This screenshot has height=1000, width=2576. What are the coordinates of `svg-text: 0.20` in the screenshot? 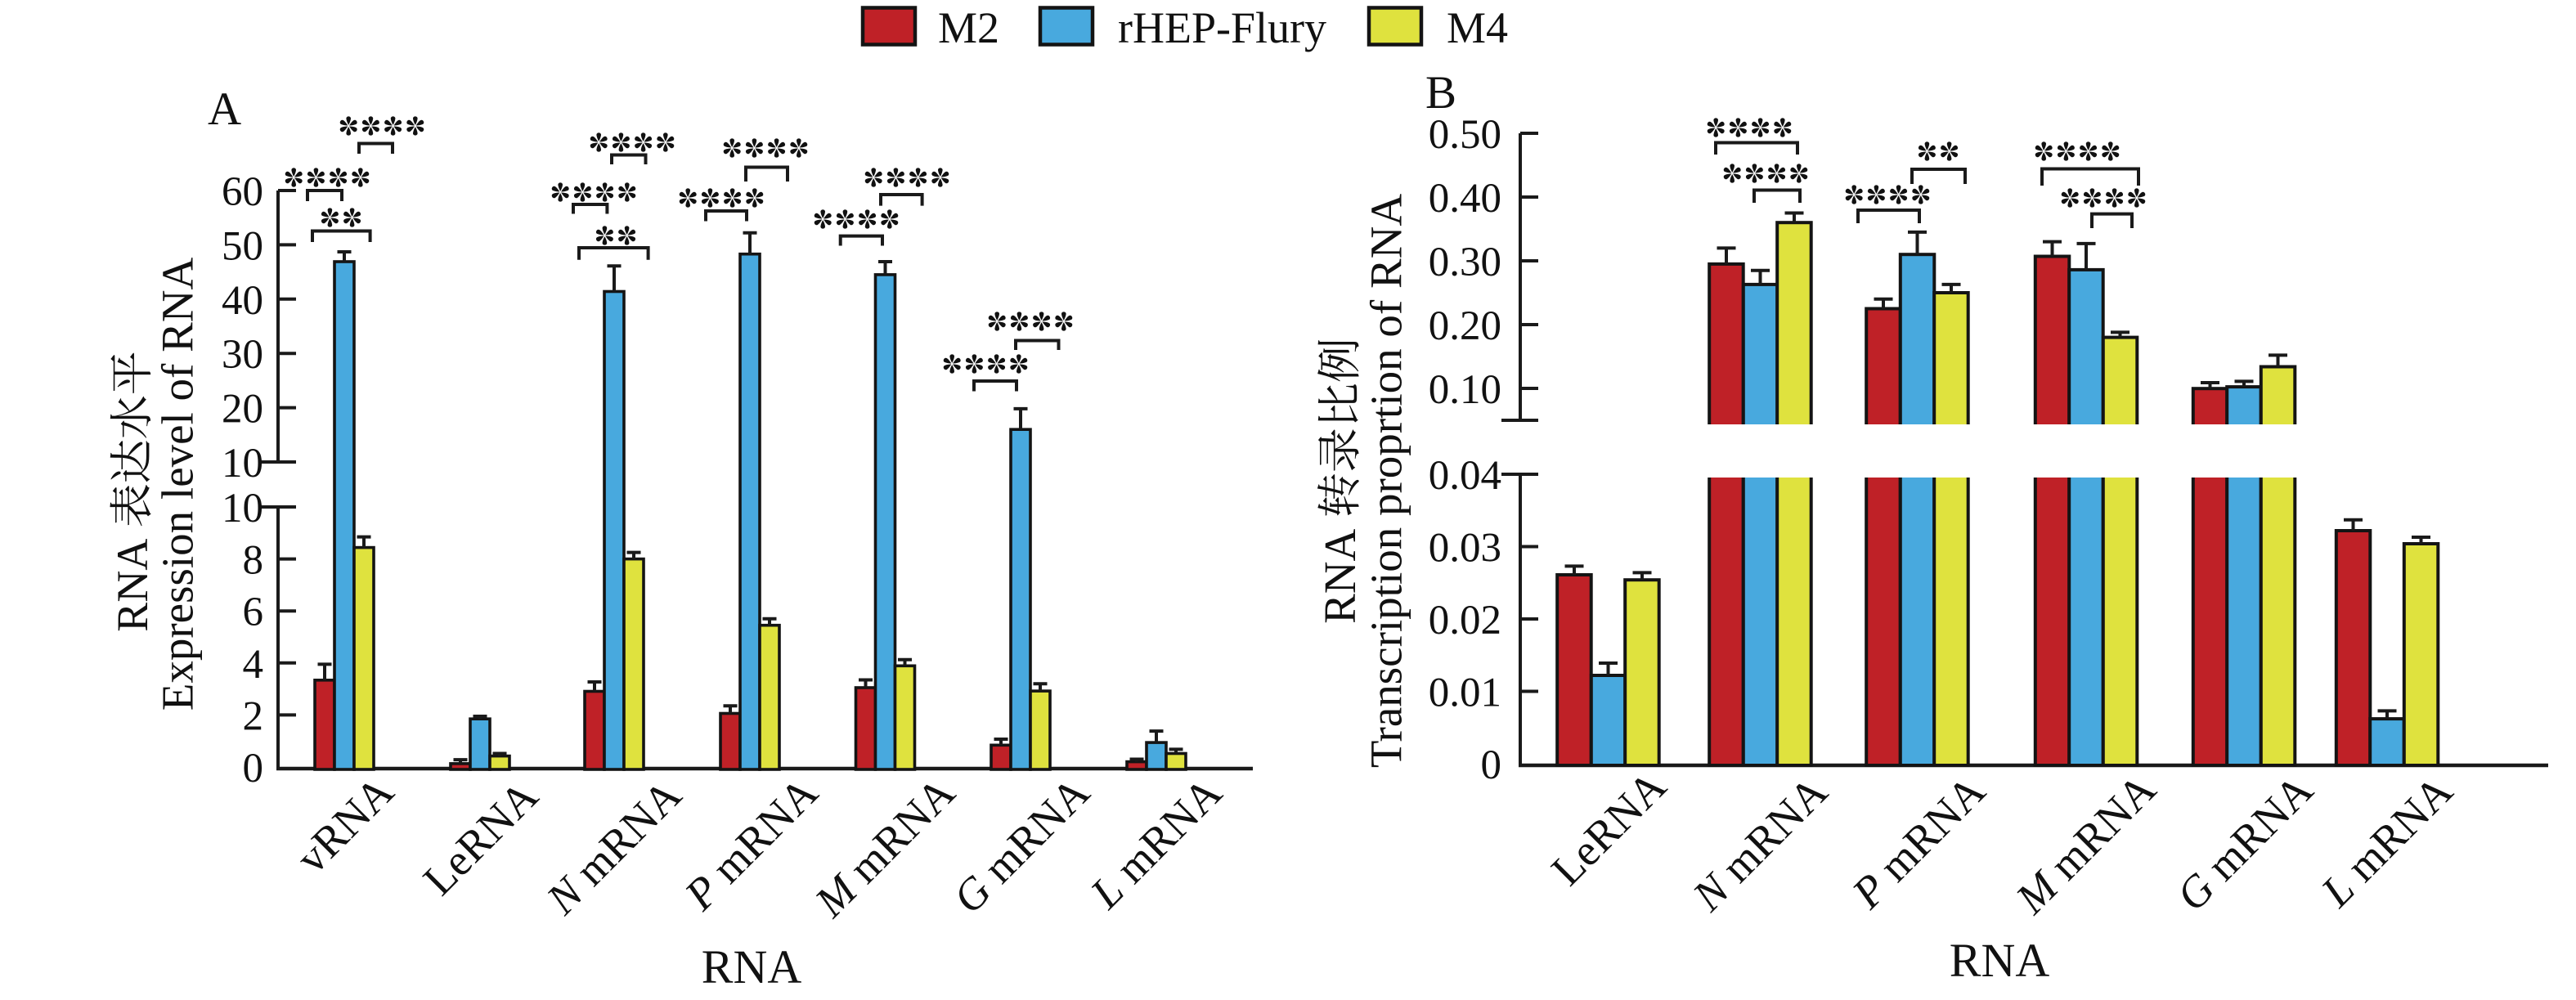 It's located at (1465, 326).